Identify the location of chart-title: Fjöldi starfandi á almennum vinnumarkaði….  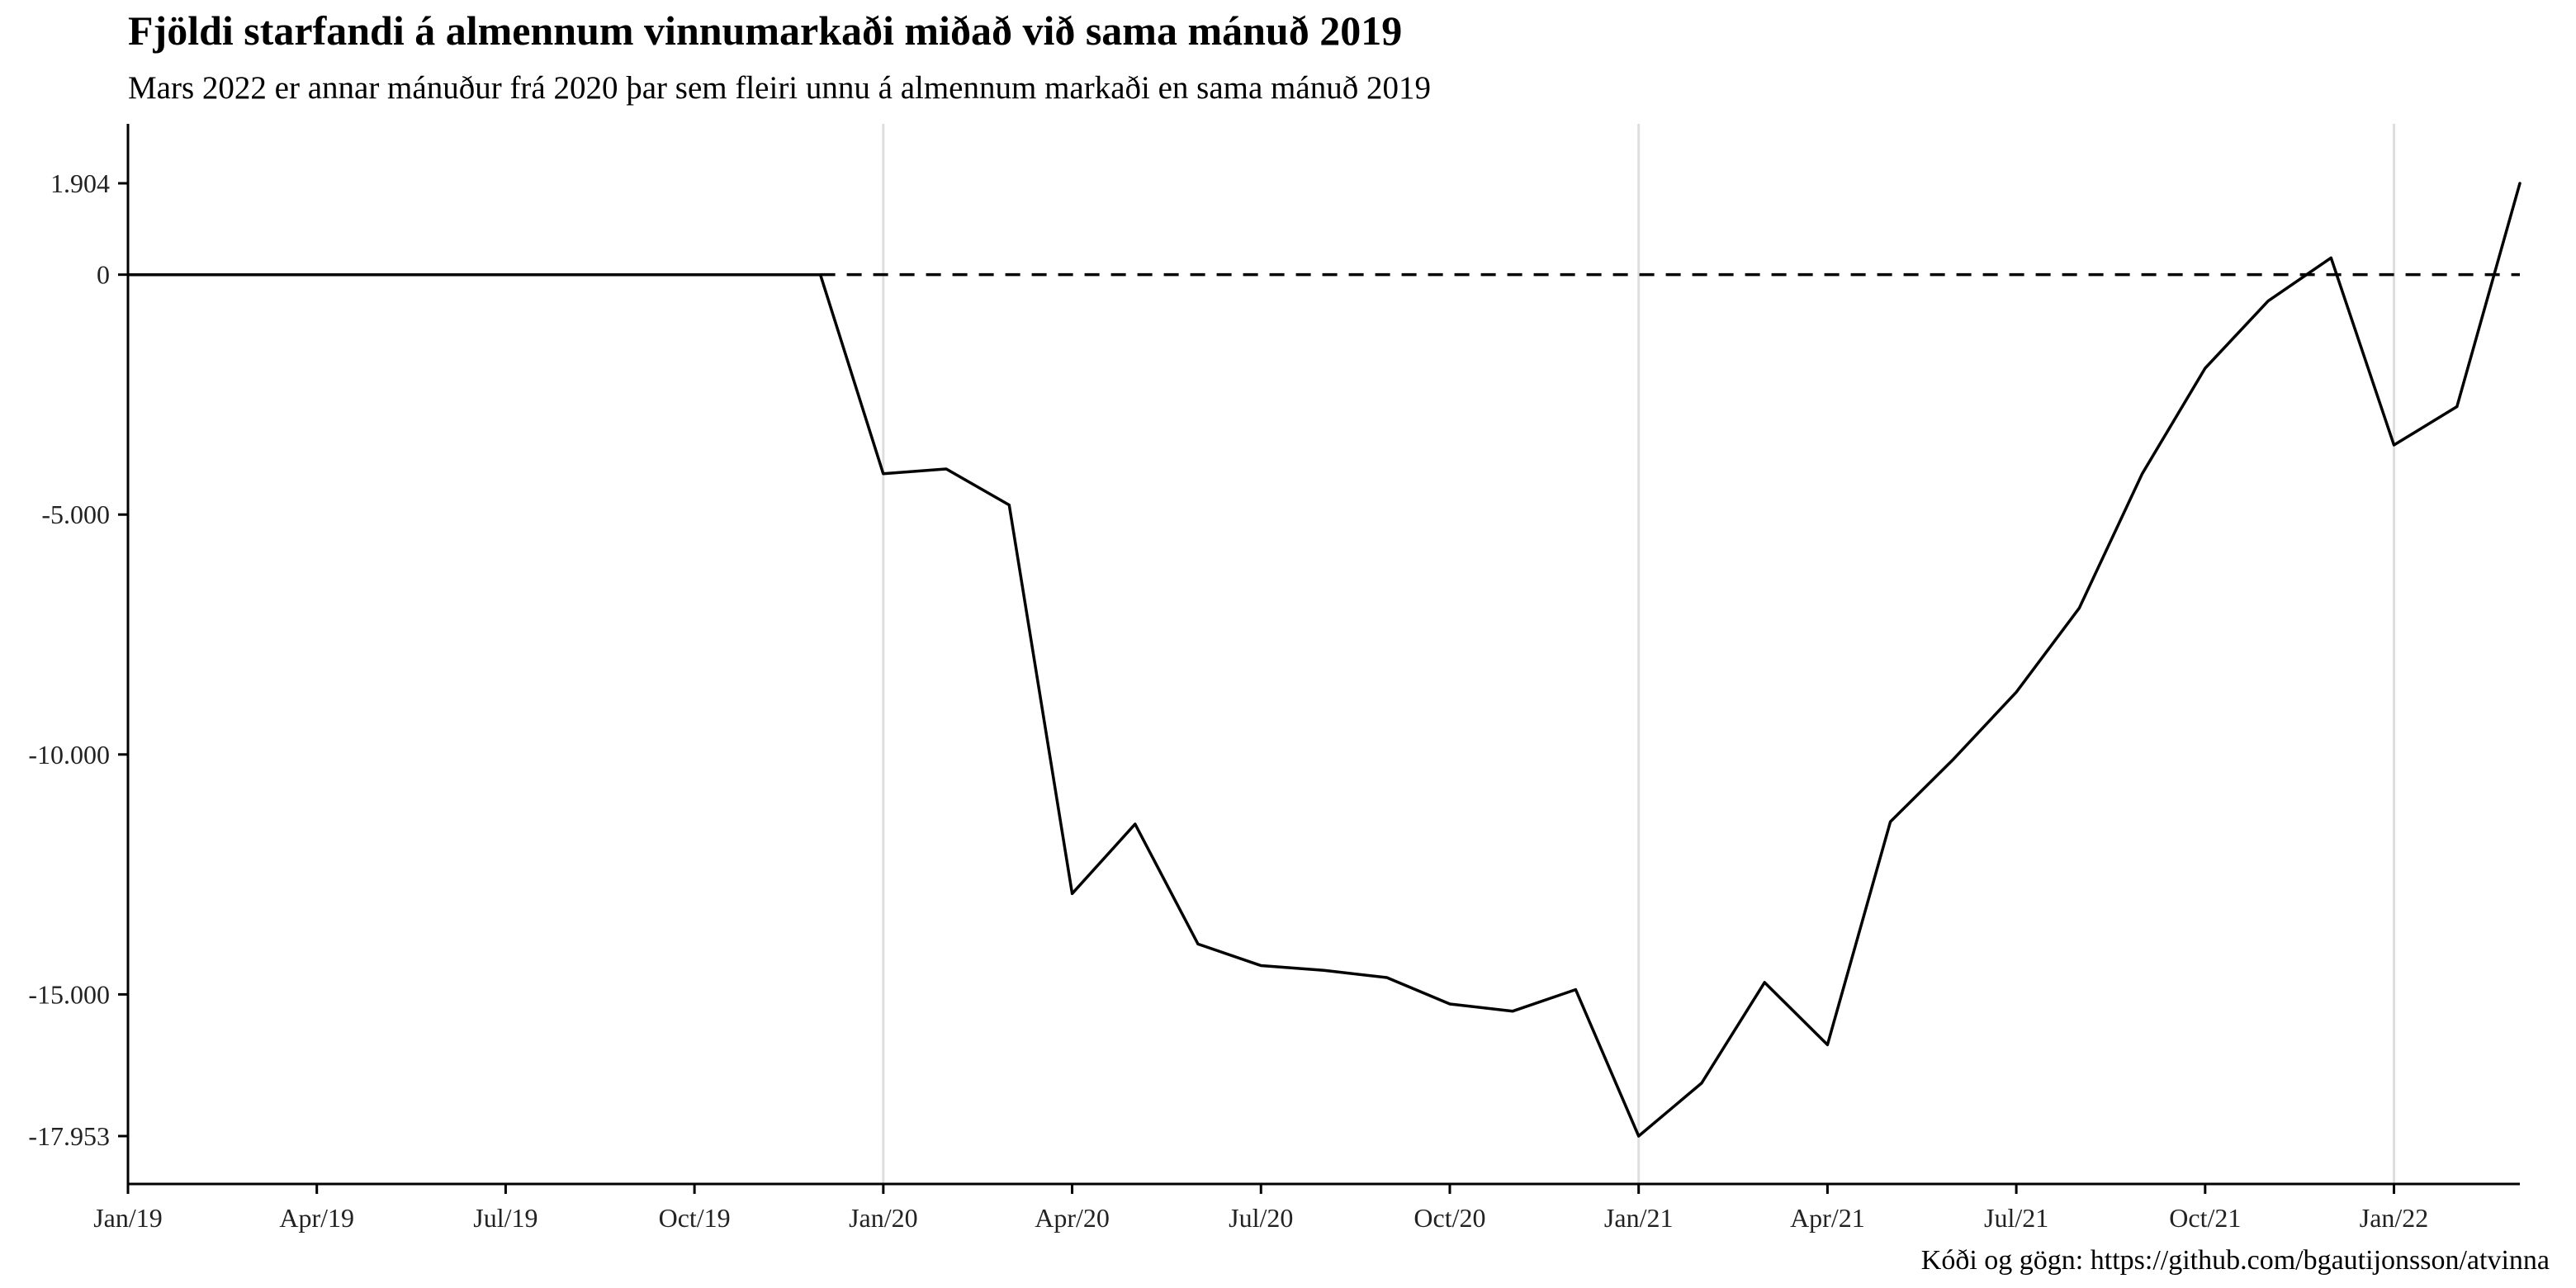
(765, 30).